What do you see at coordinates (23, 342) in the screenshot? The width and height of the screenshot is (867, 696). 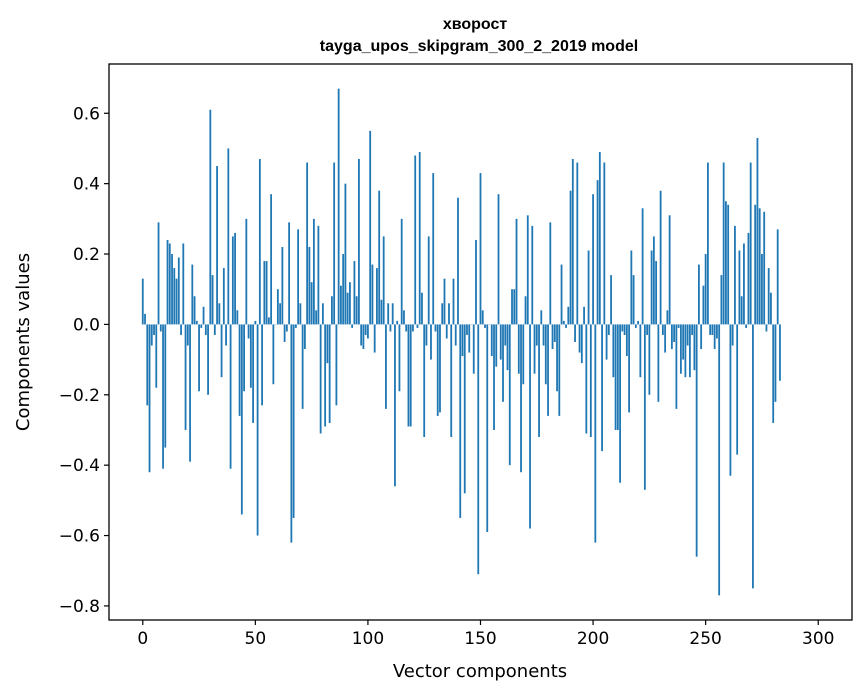 I see `y-axis-label: Components values` at bounding box center [23, 342].